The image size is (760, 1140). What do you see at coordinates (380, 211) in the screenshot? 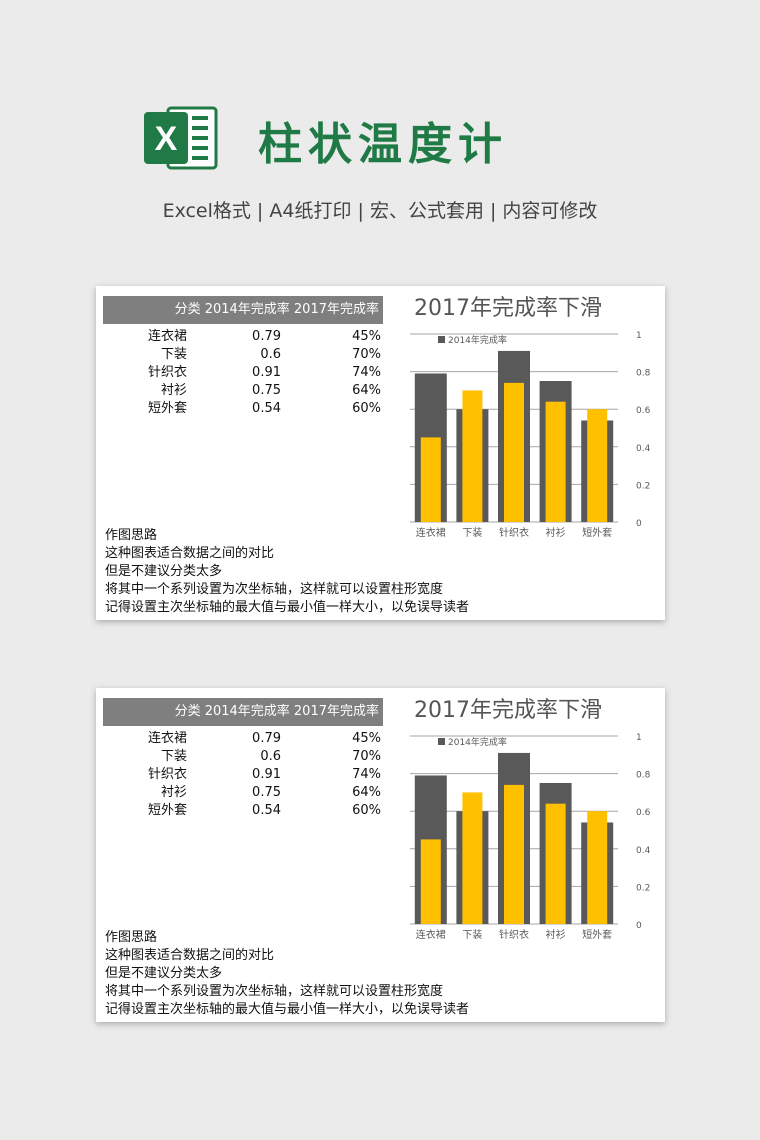
I see `page-subtitle: Excel格式 | A4纸打印 | 宏、公式套用 | 内容可修改` at bounding box center [380, 211].